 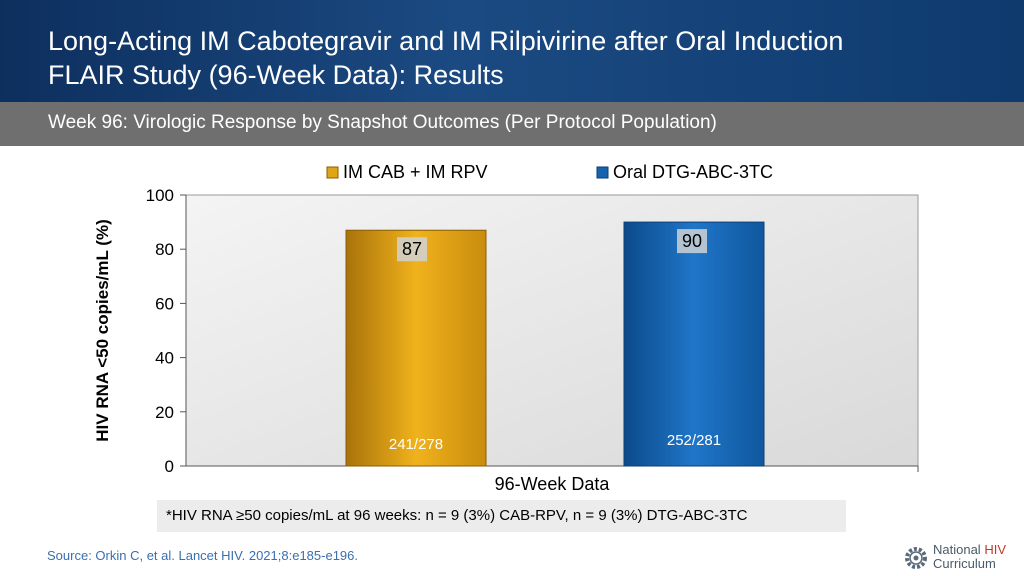 I want to click on y-tick-label: 60, so click(x=164, y=303).